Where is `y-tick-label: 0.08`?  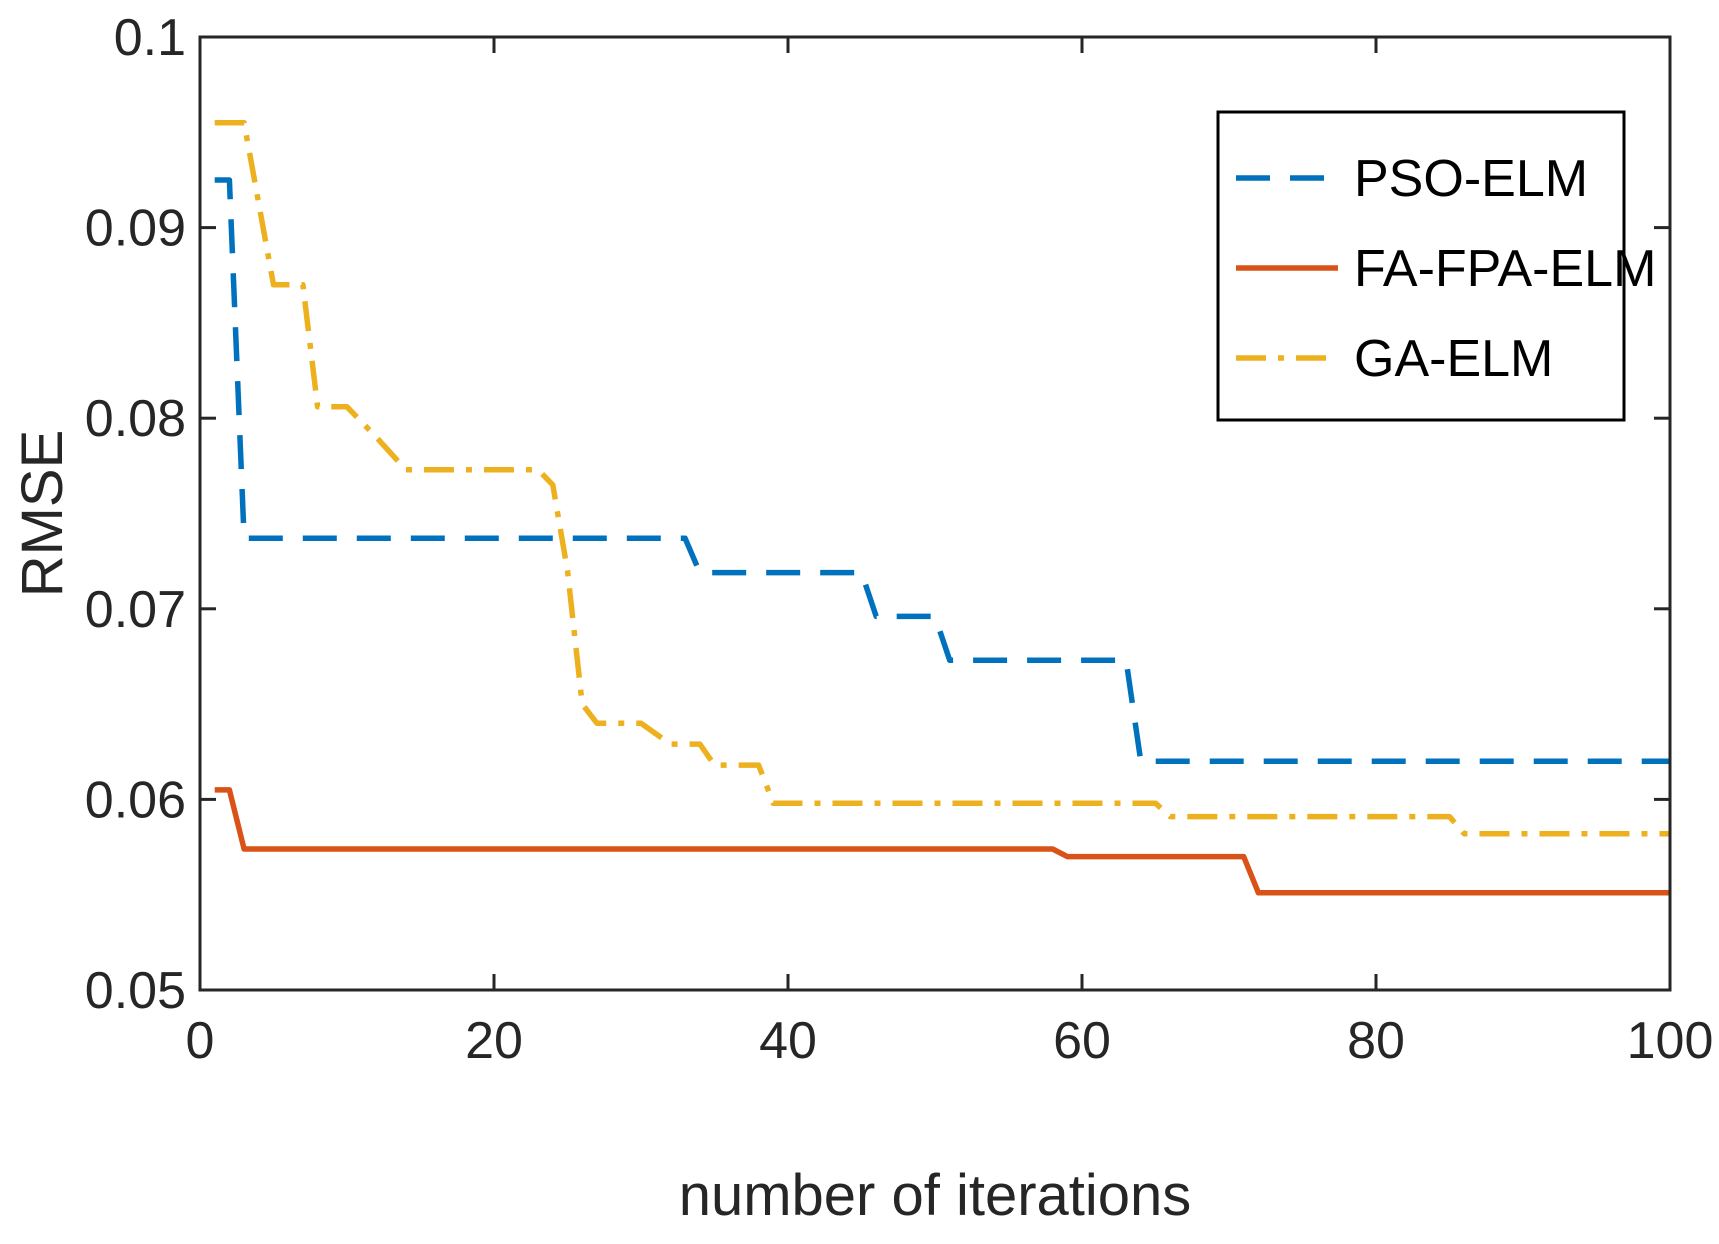
y-tick-label: 0.08 is located at coordinates (135, 419).